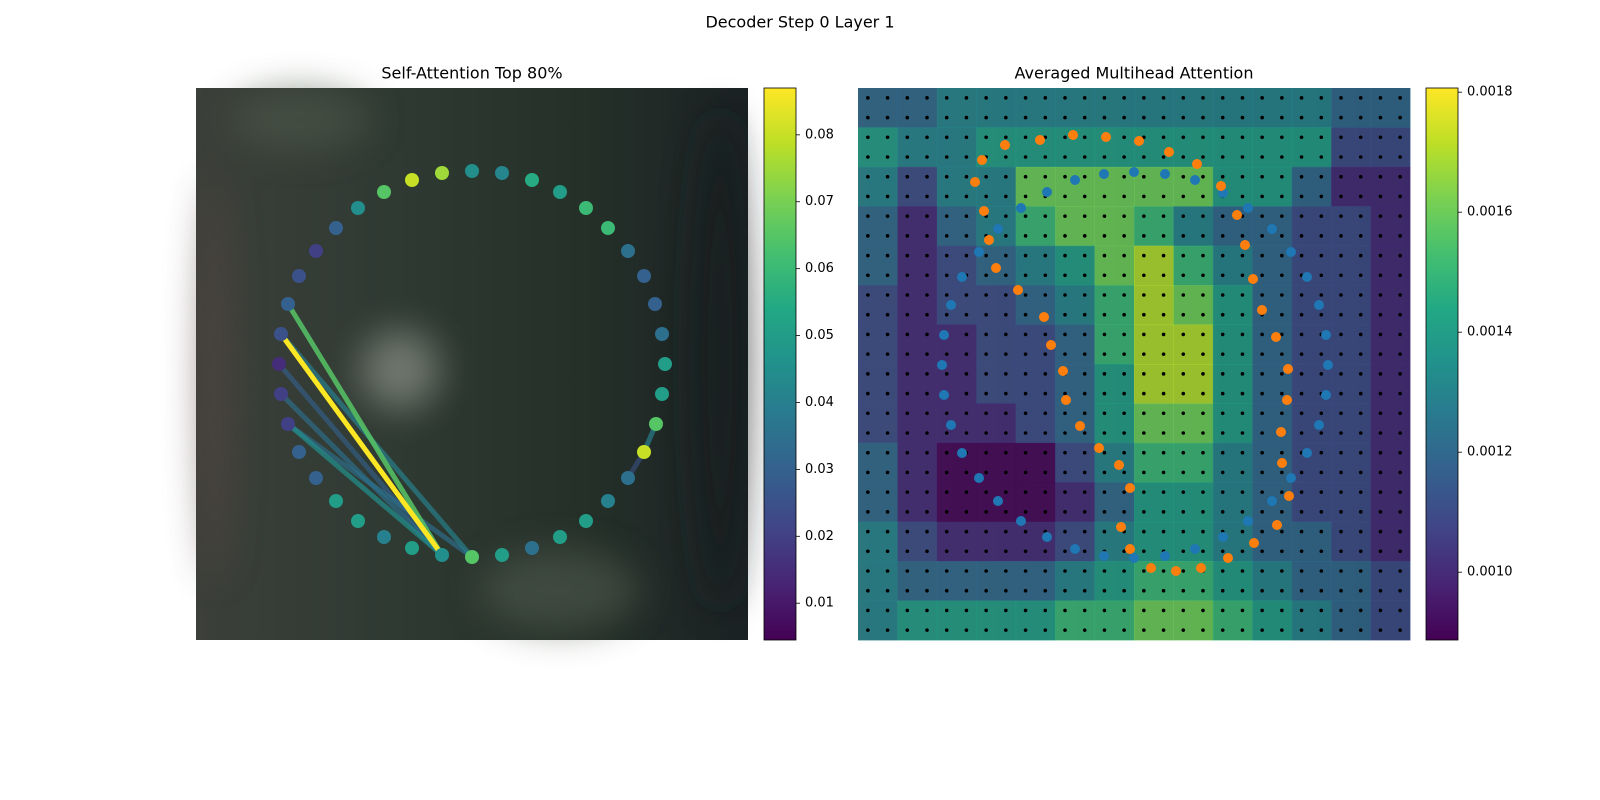 The image size is (1600, 800). What do you see at coordinates (799, 22) in the screenshot?
I see `figure-title: Decoder Step 0 Layer 1` at bounding box center [799, 22].